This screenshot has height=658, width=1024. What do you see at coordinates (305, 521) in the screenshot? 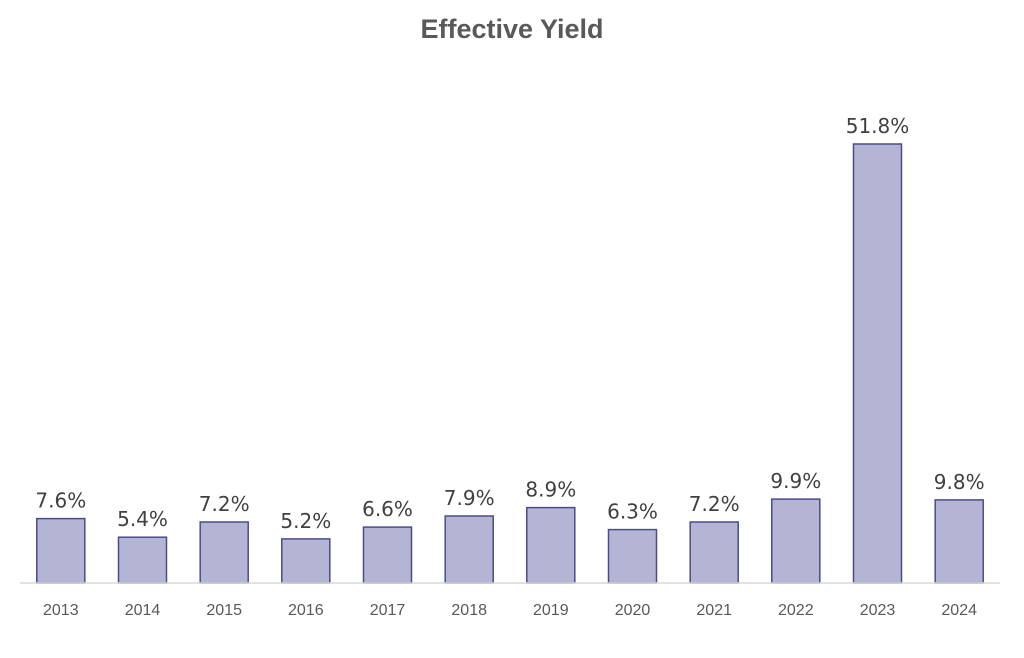
I see `data-label-2016: 5.2%` at bounding box center [305, 521].